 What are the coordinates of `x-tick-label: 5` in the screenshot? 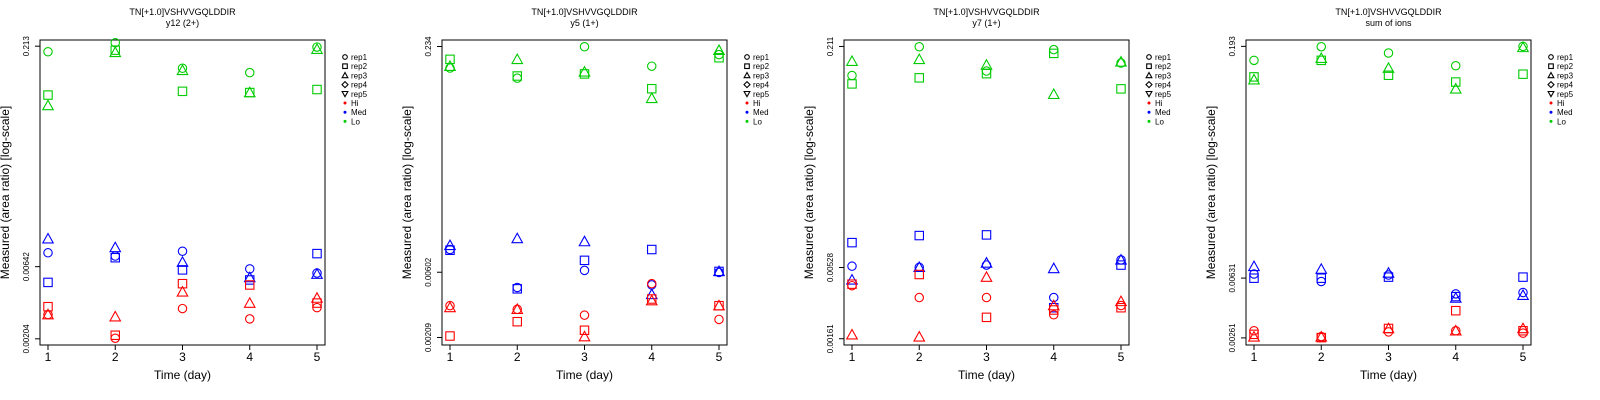 It's located at (317, 357).